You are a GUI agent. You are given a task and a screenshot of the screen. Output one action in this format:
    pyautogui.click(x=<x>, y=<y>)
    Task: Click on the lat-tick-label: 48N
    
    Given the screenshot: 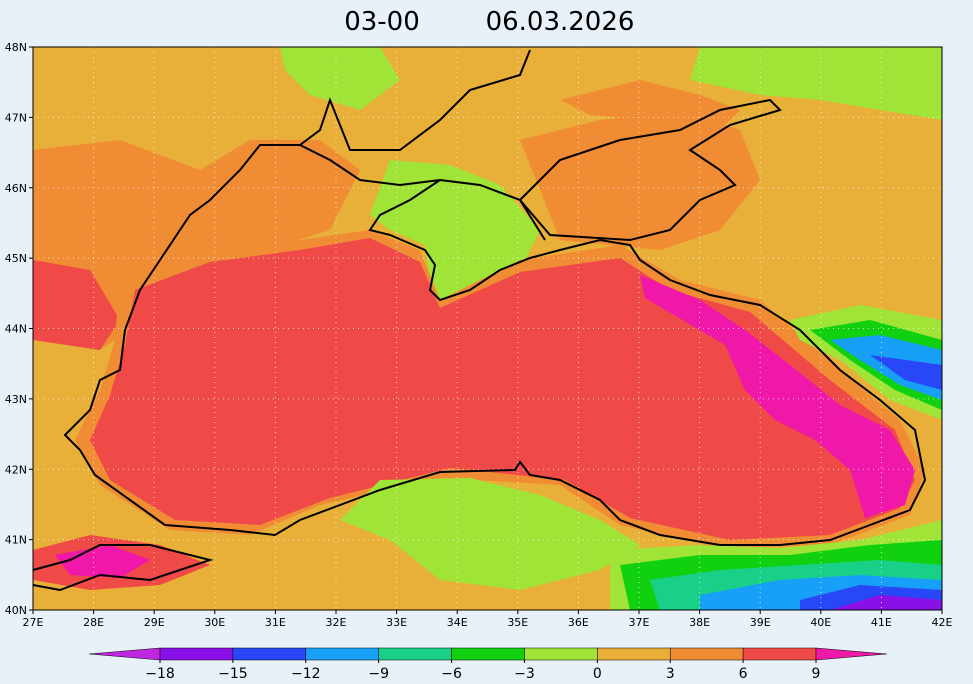 What is the action you would take?
    pyautogui.click(x=16, y=47)
    